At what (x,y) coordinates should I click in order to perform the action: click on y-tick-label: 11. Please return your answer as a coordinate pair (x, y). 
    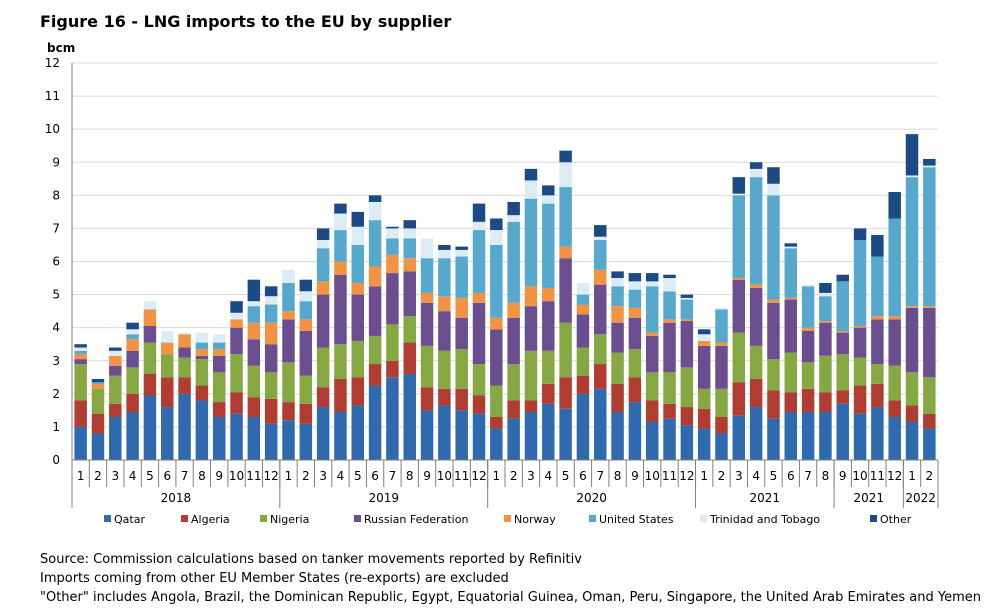
    Looking at the image, I should click on (52, 96).